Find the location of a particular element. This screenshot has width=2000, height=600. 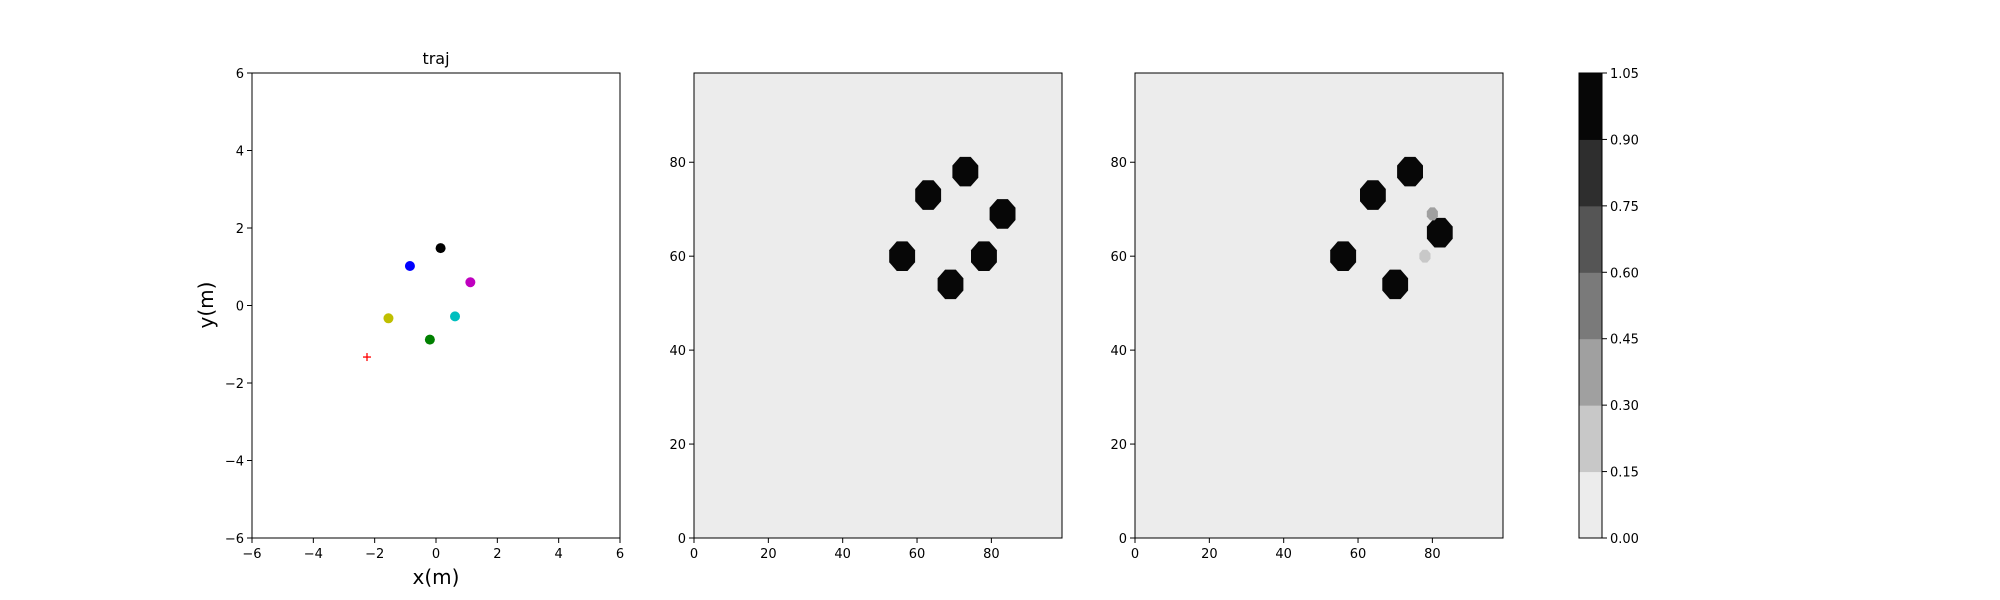

map-1-blobs is located at coordinates (952, 228).